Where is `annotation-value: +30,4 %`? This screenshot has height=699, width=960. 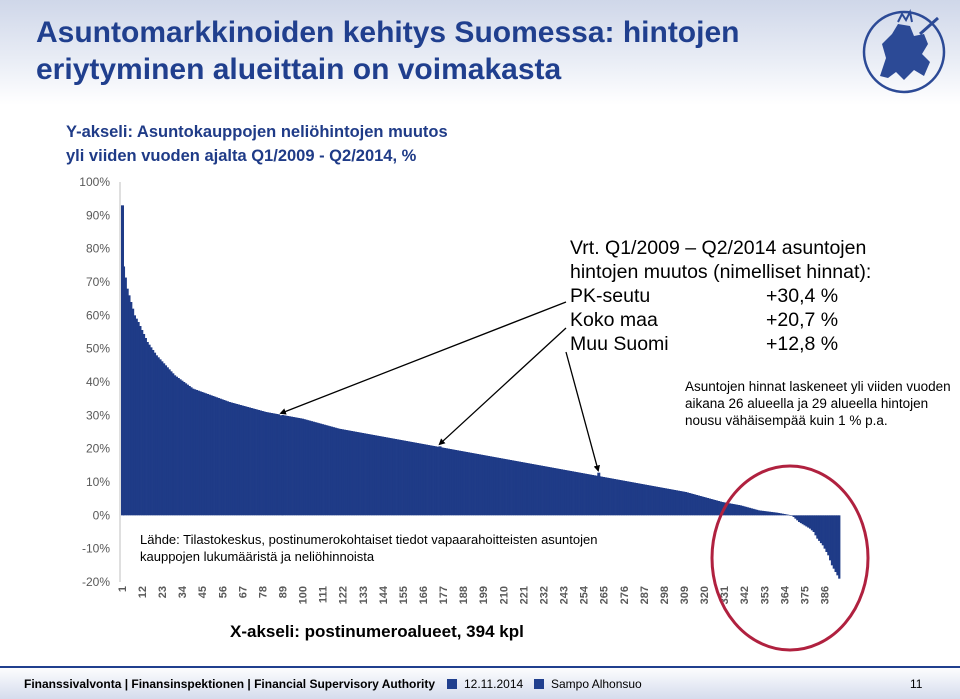
annotation-value: +30,4 % is located at coordinates (802, 296).